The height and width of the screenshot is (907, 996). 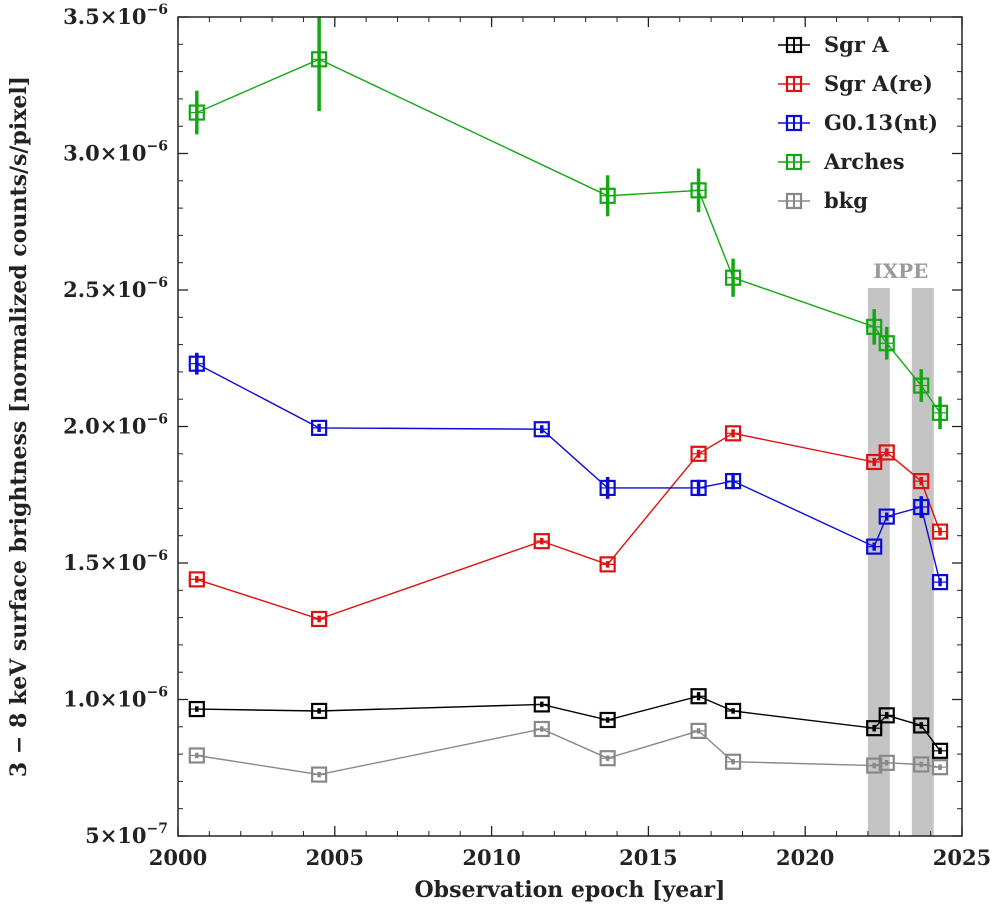 What do you see at coordinates (115, 561) in the screenshot?
I see `y-tick-label: 1.5×10⁻⁶` at bounding box center [115, 561].